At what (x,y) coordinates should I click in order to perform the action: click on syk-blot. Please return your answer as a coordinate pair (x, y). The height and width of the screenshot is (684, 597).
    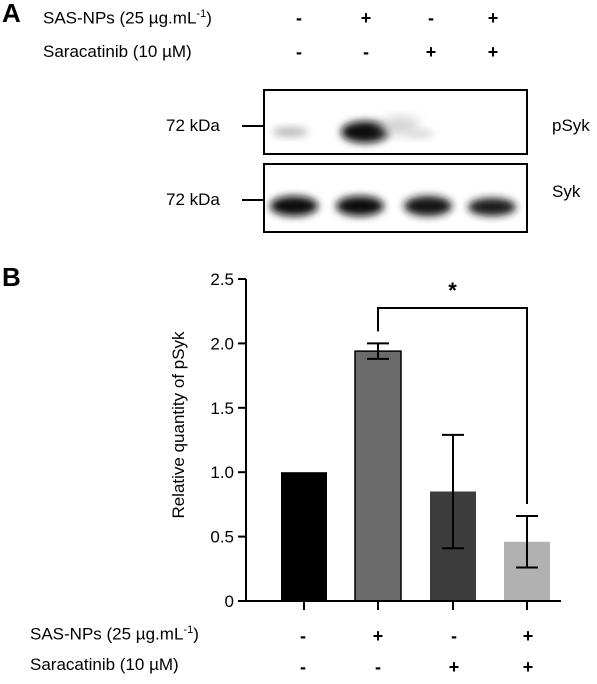
    Looking at the image, I should click on (385, 198).